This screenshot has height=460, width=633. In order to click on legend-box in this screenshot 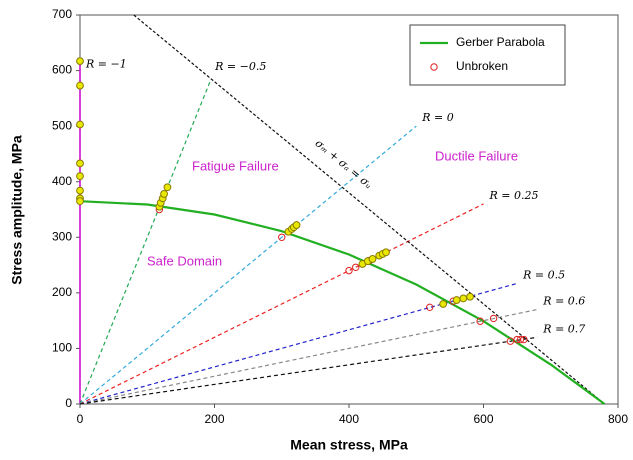, I will do `click(487, 55)`.